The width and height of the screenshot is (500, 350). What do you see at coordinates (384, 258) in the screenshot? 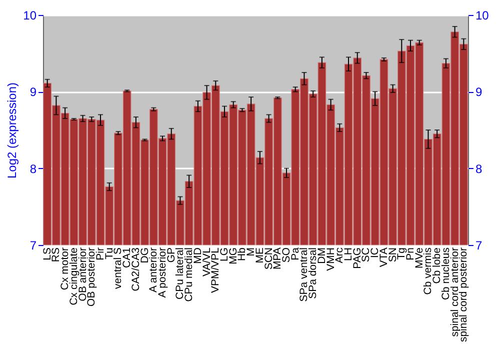
I see `x-tick-label: VTA` at bounding box center [384, 258].